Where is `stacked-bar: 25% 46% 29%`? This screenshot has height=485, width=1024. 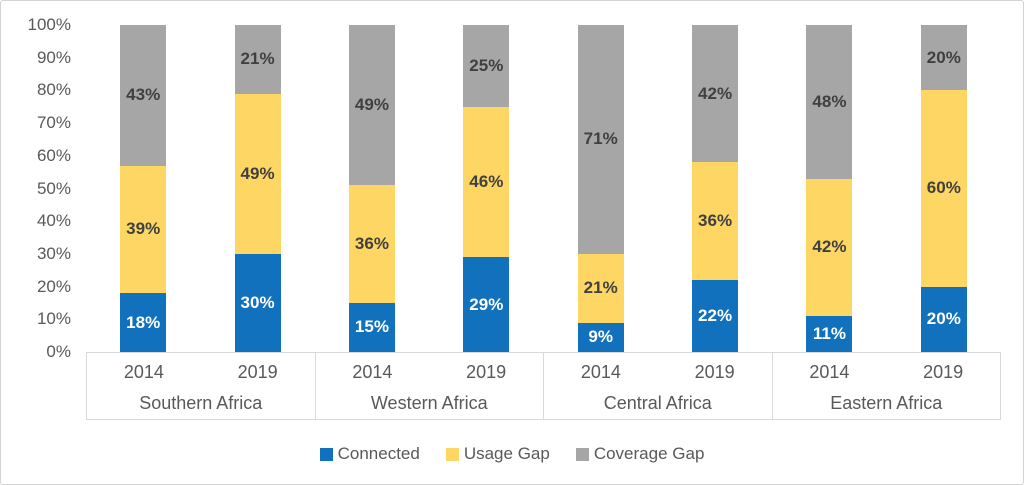
stacked-bar: 25% 46% 29% is located at coordinates (486, 188).